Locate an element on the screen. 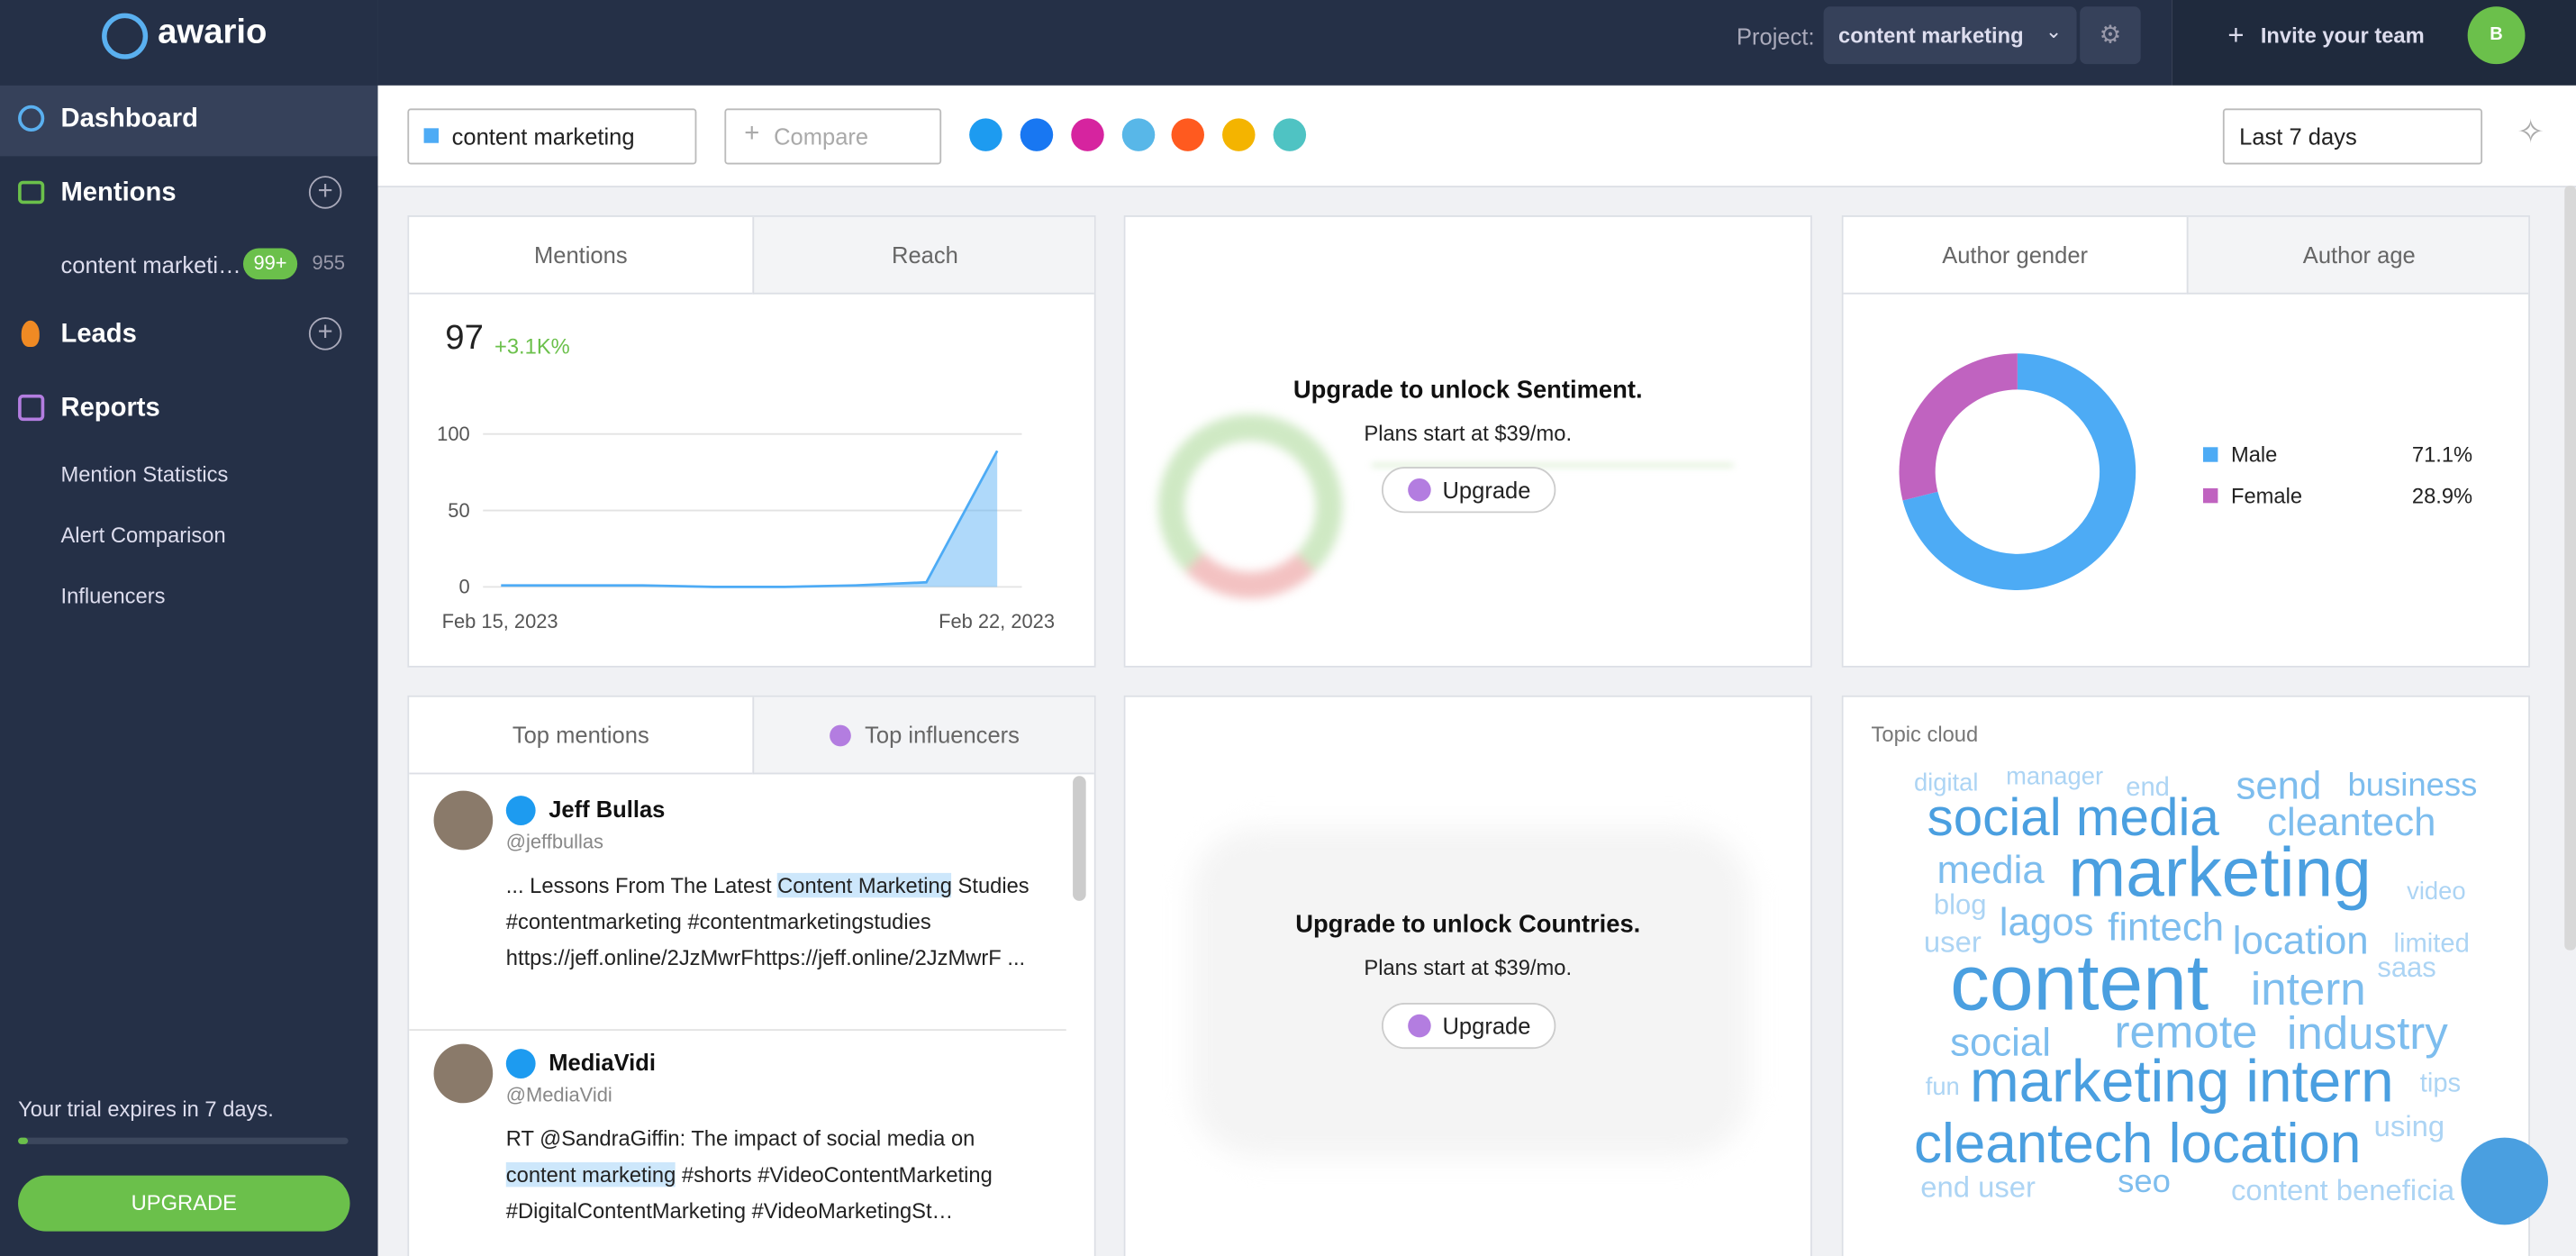 This screenshot has height=1256, width=2576. report-item: Influencers is located at coordinates (113, 596).